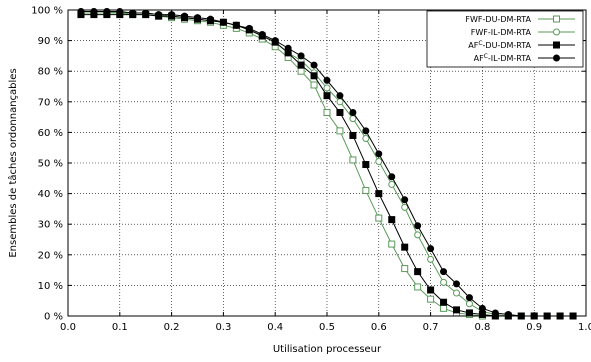 This screenshot has width=591, height=362. Describe the element at coordinates (50, 133) in the screenshot. I see `y-tick-label: 60 %` at that location.